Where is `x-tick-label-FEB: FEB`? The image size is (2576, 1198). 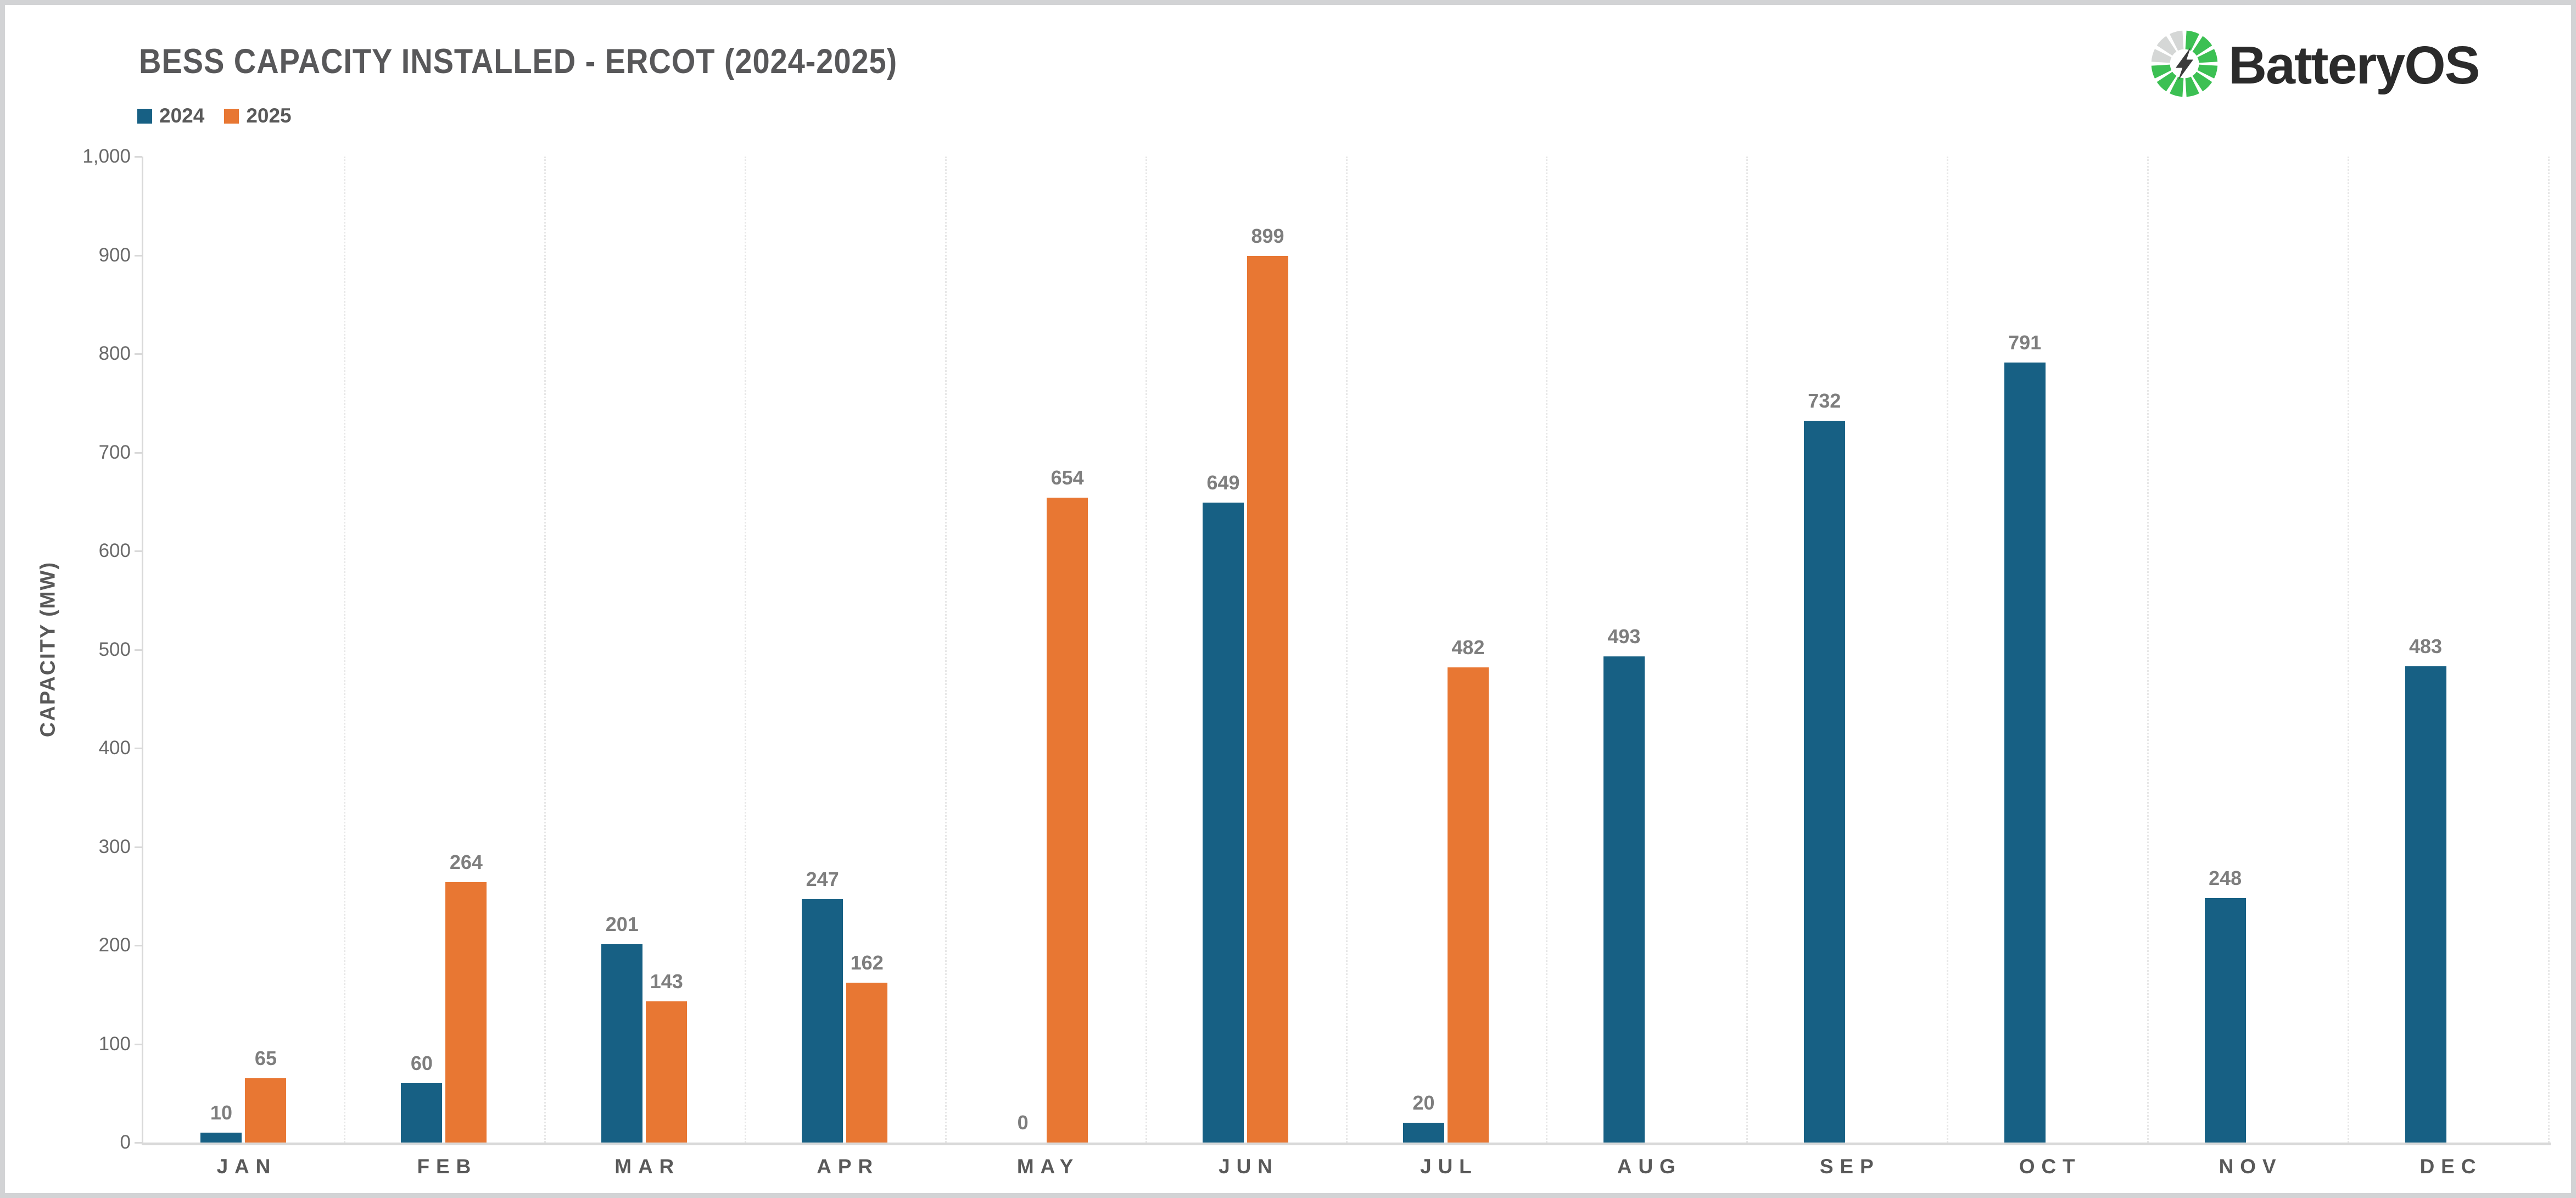
x-tick-label-FEB: FEB is located at coordinates (448, 1166).